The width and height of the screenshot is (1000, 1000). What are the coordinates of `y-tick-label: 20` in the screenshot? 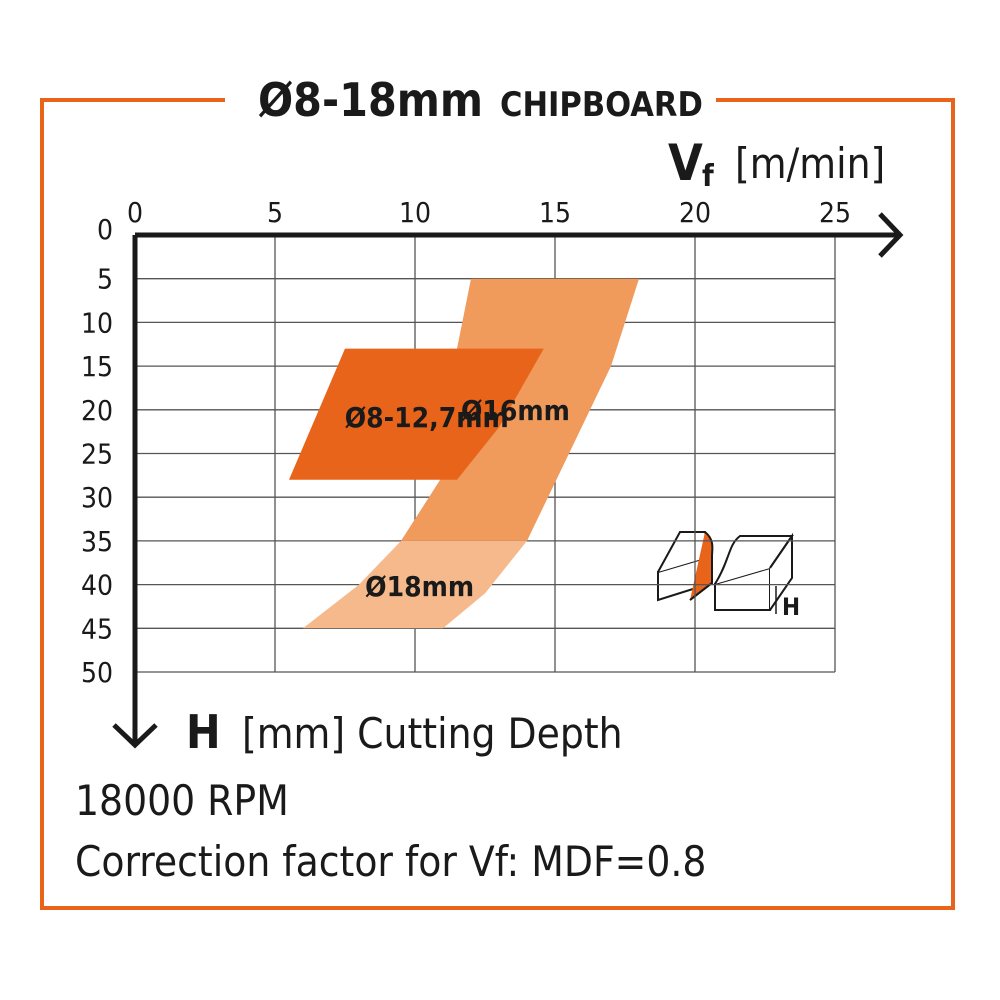 It's located at (97, 410).